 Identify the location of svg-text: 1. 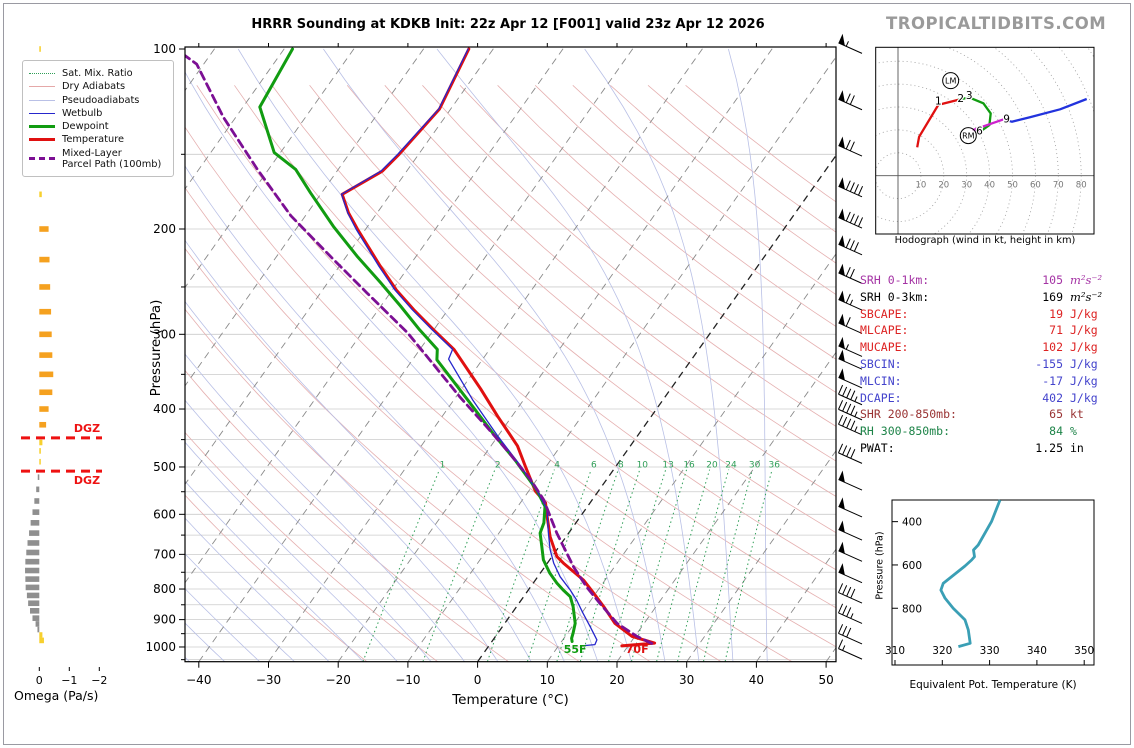
(443, 466).